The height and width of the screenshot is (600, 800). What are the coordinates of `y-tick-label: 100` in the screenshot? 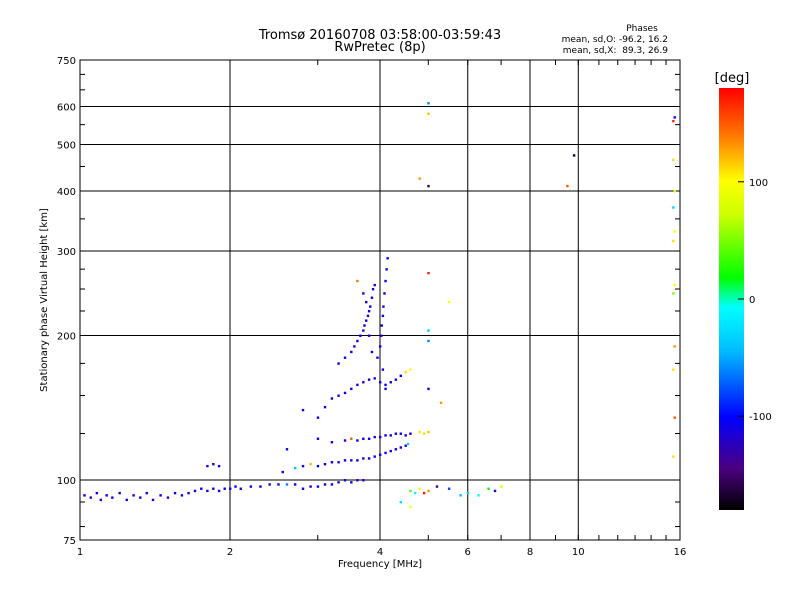 It's located at (66, 481).